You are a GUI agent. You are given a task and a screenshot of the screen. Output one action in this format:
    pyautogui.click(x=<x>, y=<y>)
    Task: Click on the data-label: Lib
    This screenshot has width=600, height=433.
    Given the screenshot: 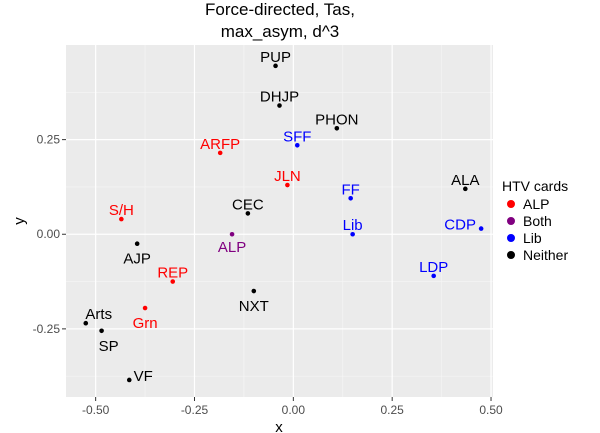 What is the action you would take?
    pyautogui.click(x=353, y=225)
    